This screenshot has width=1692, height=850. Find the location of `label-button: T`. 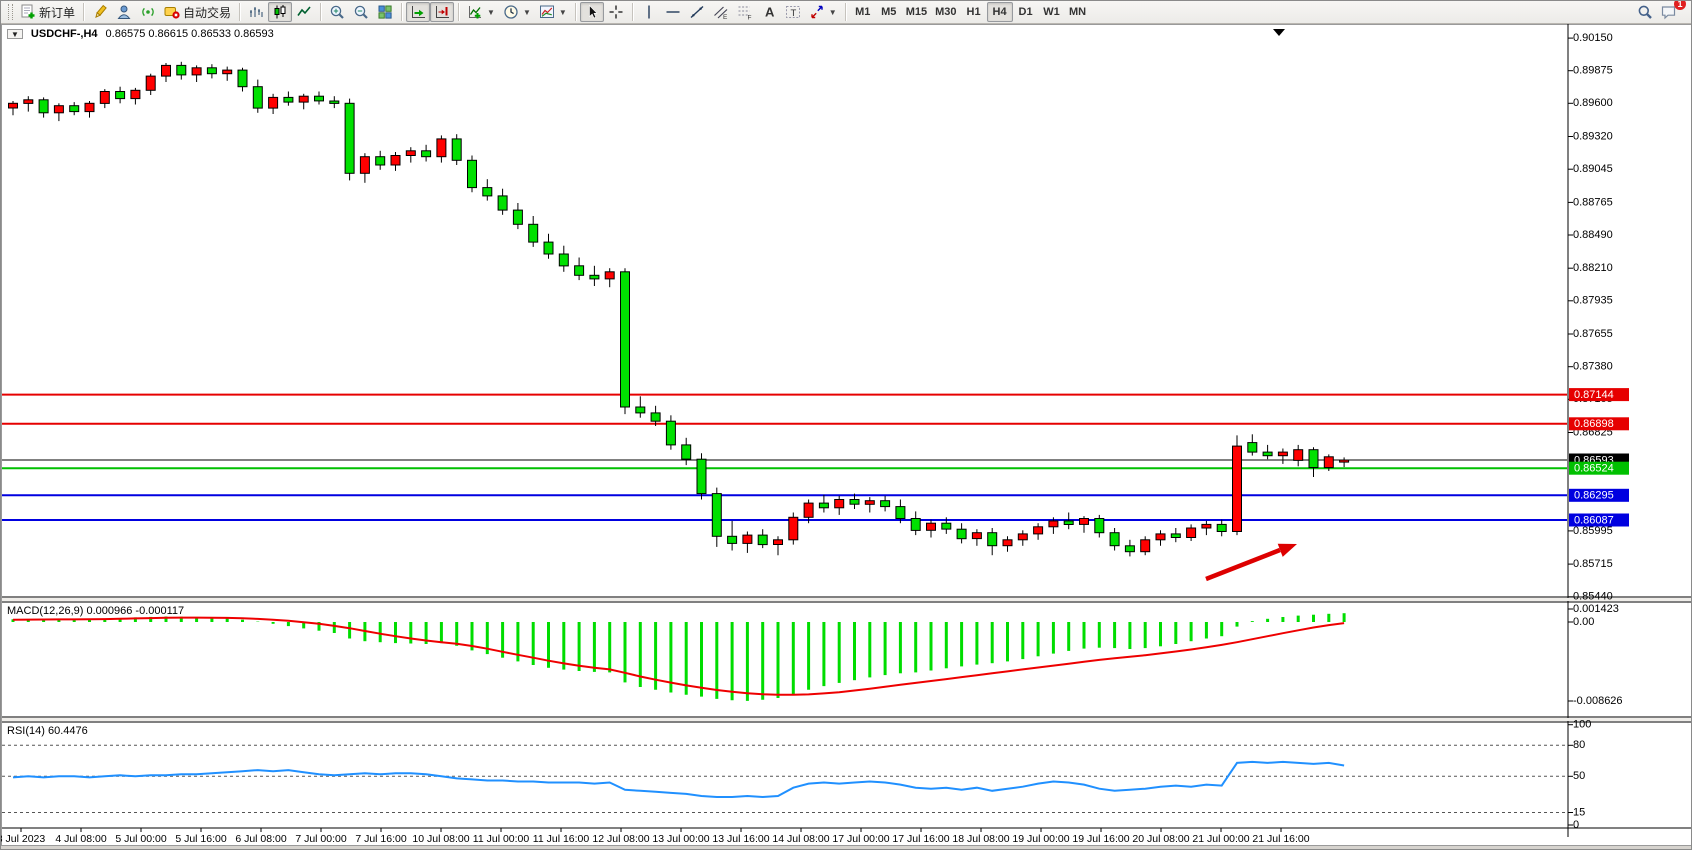

label-button: T is located at coordinates (793, 12).